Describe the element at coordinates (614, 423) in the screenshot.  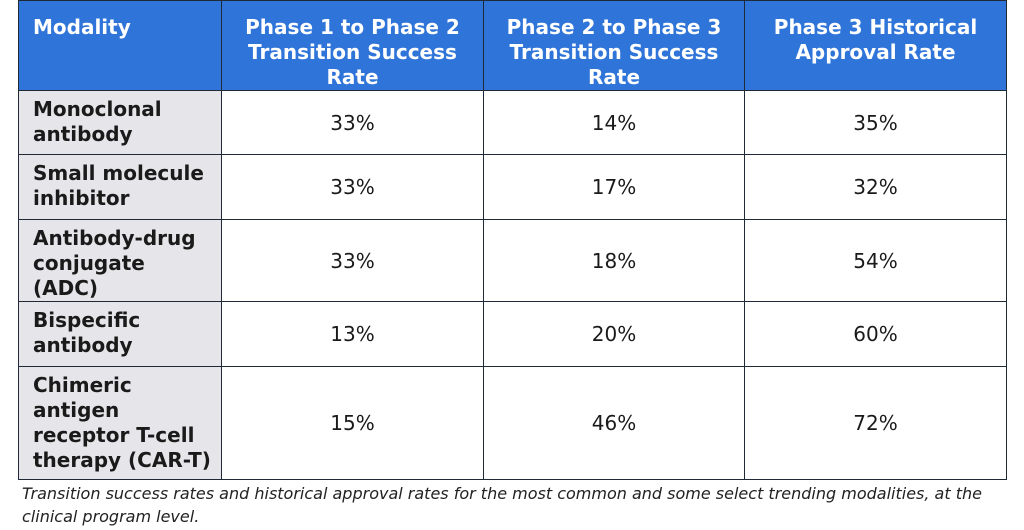
I see `phase2-to-phase3-cell: 46%` at that location.